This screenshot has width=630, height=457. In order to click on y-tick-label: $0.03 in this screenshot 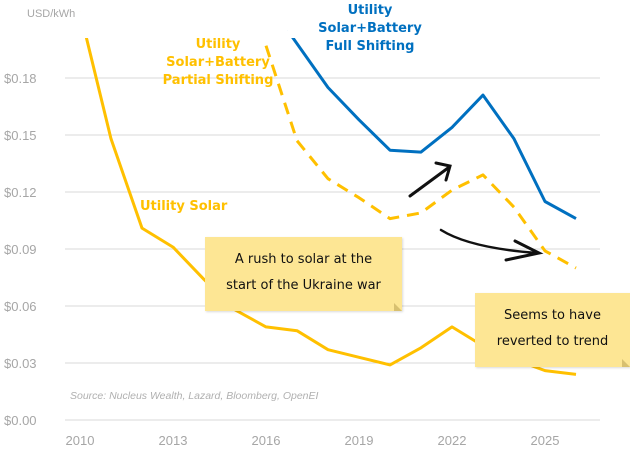, I will do `click(20, 363)`.